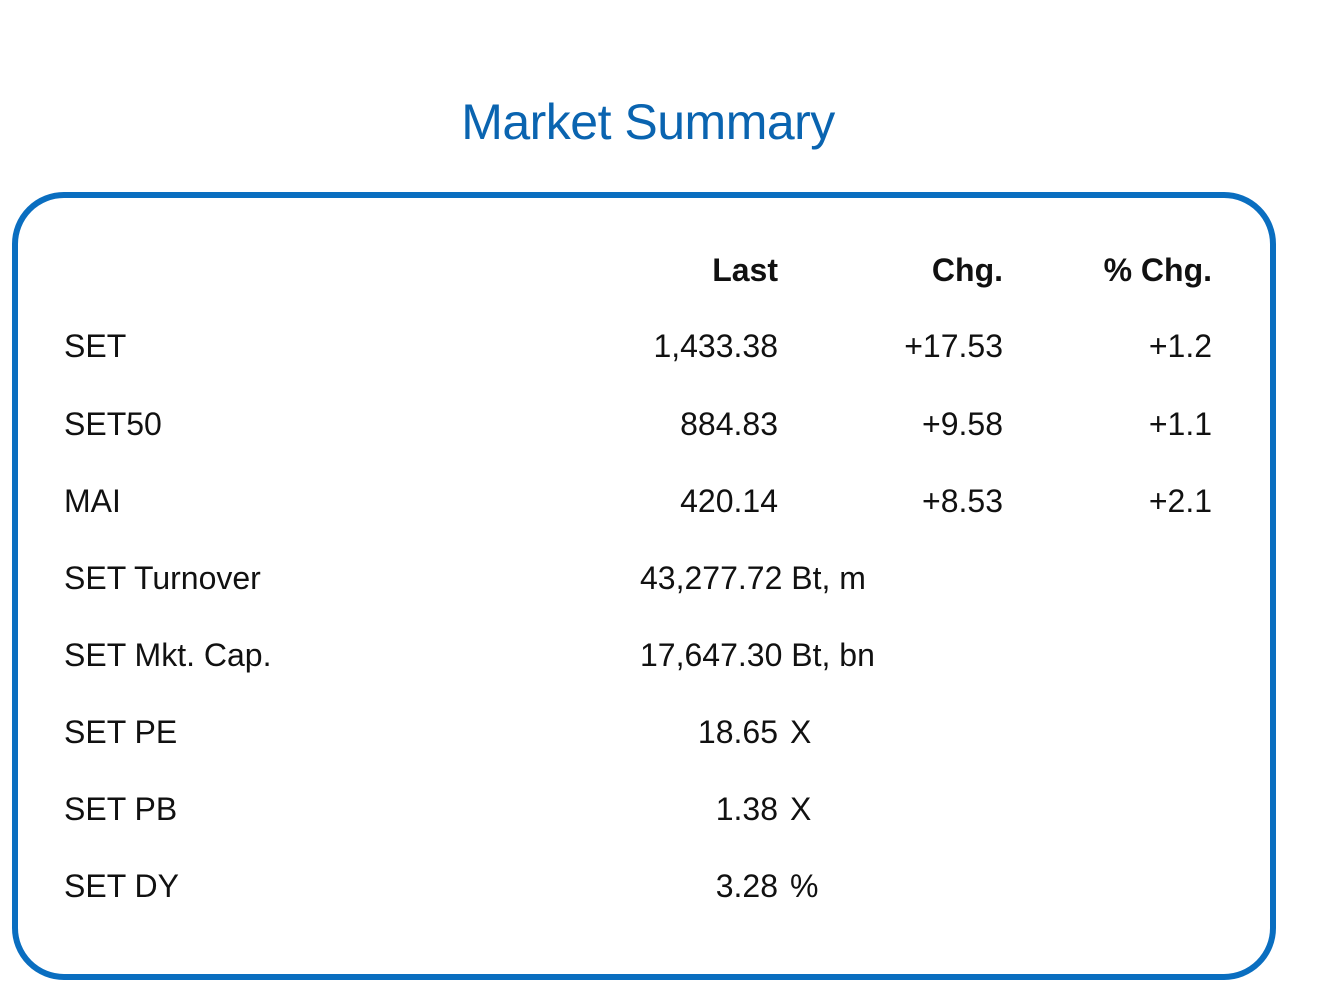 The width and height of the screenshot is (1330, 1008). I want to click on table-row: SET Mkt. Cap. 17,647.30 Bt, bn, so click(665, 655).